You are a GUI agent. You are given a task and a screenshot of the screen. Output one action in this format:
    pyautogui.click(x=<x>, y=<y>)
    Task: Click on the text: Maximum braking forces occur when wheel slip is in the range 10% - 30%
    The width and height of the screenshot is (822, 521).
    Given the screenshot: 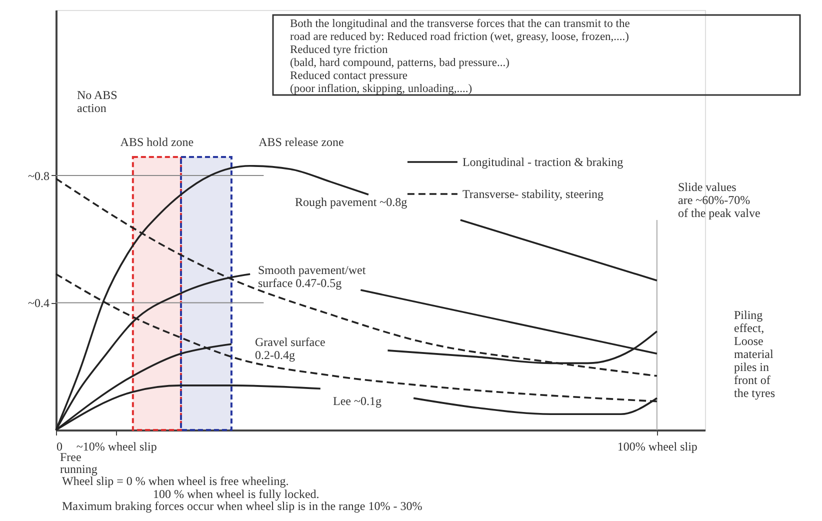 What is the action you would take?
    pyautogui.click(x=242, y=506)
    